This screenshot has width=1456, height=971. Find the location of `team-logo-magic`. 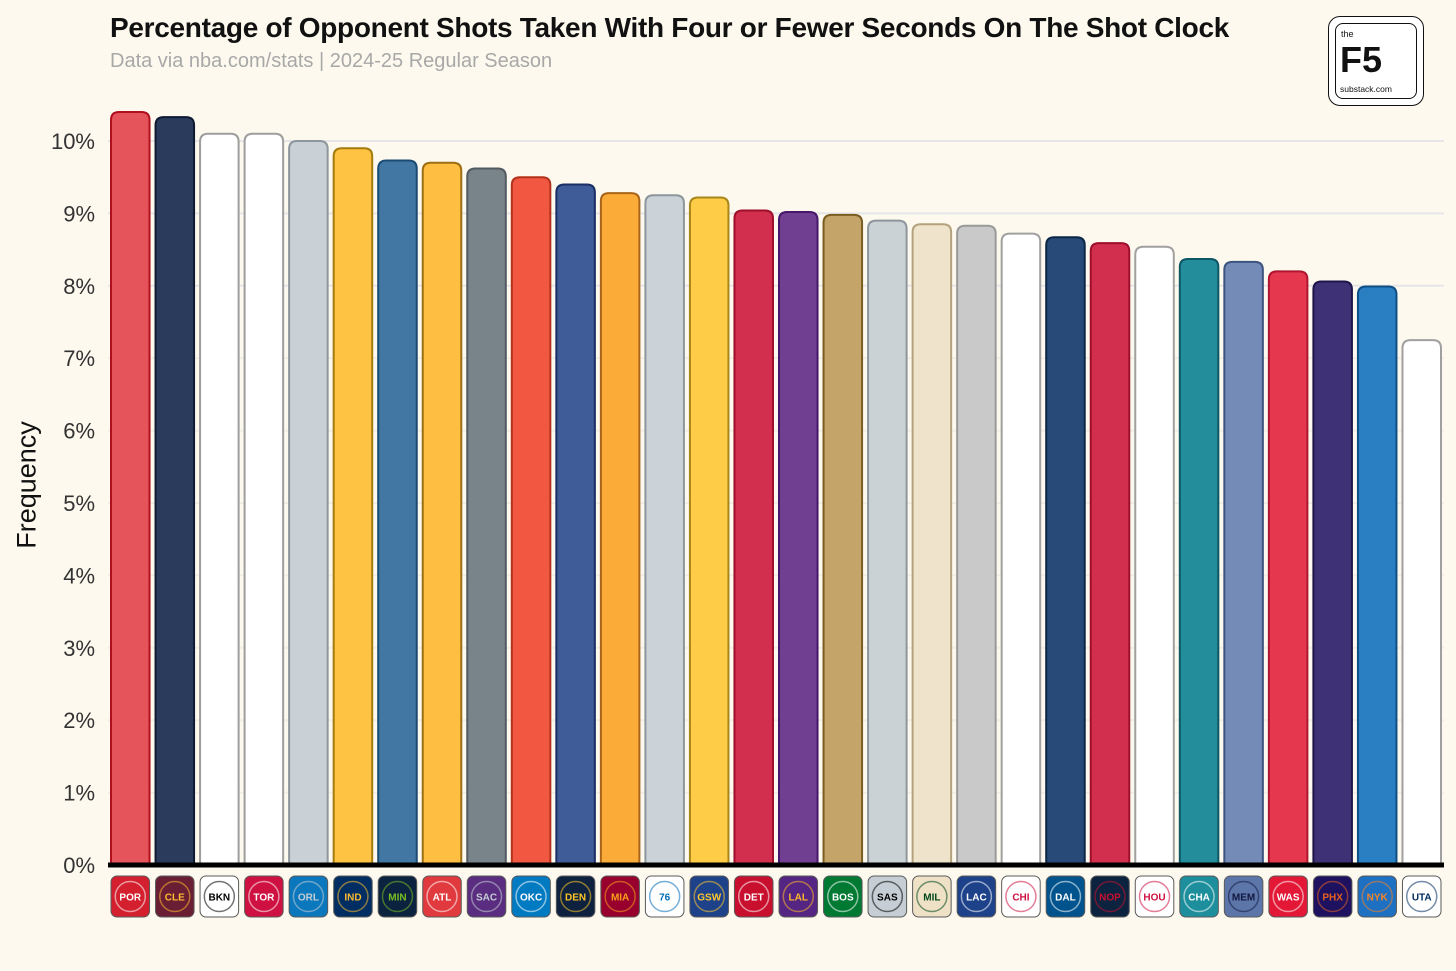

team-logo-magic is located at coordinates (308, 896).